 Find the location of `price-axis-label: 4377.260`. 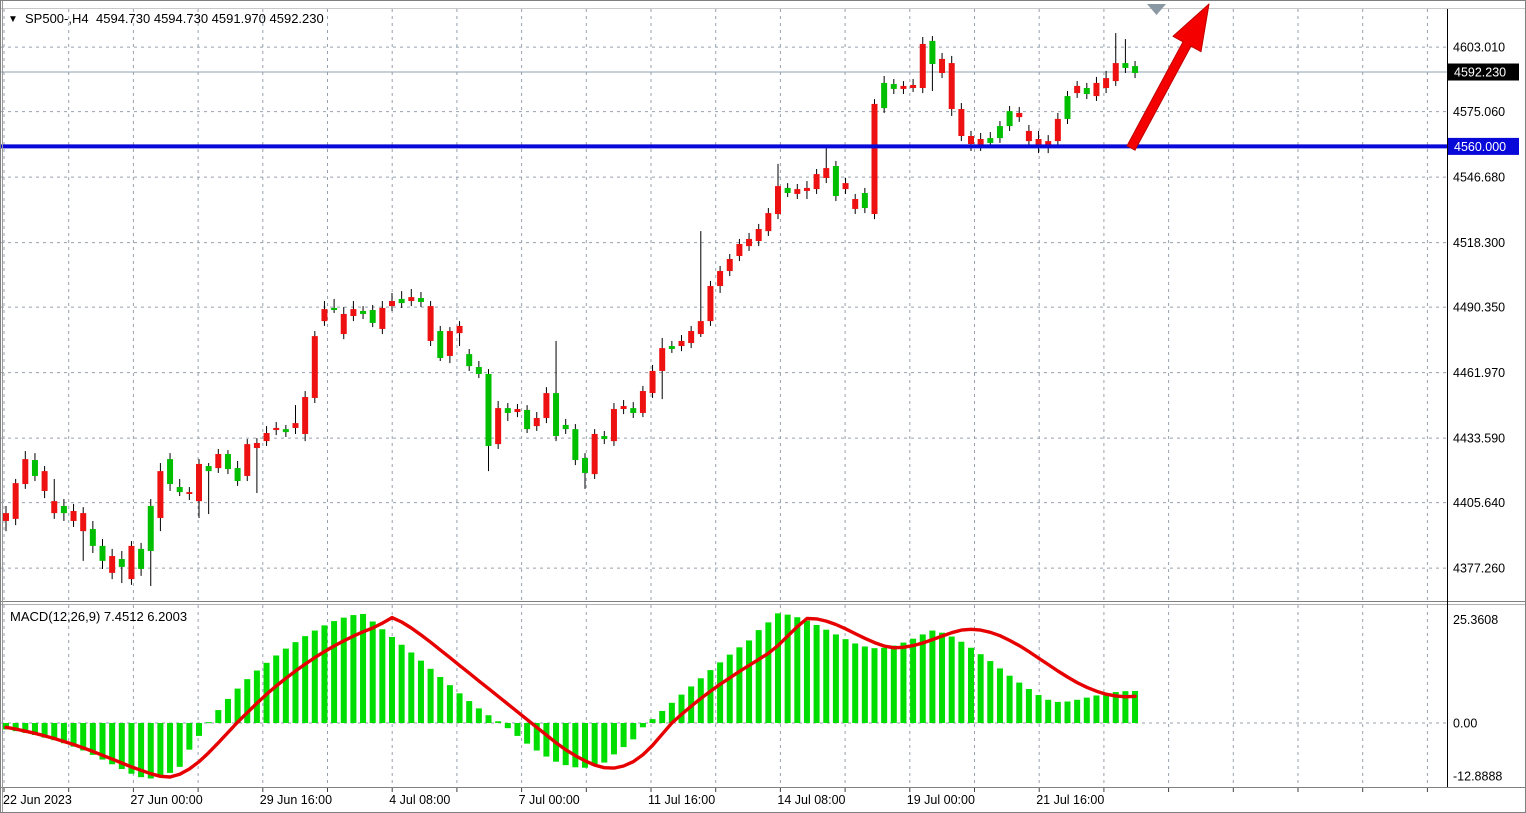

price-axis-label: 4377.260 is located at coordinates (1479, 569).